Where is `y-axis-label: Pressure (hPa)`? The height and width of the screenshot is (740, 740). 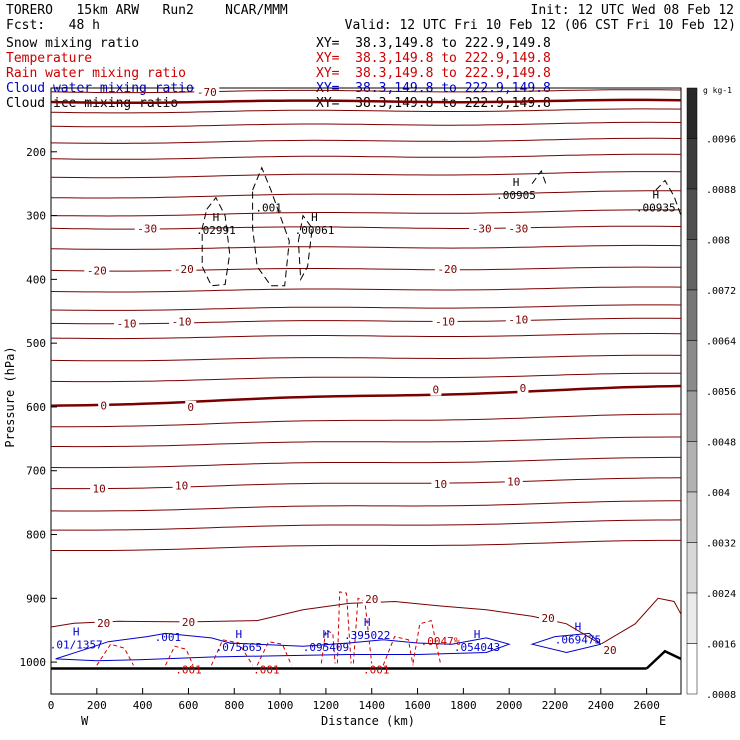 y-axis-label: Pressure (hPa) is located at coordinates (10, 396).